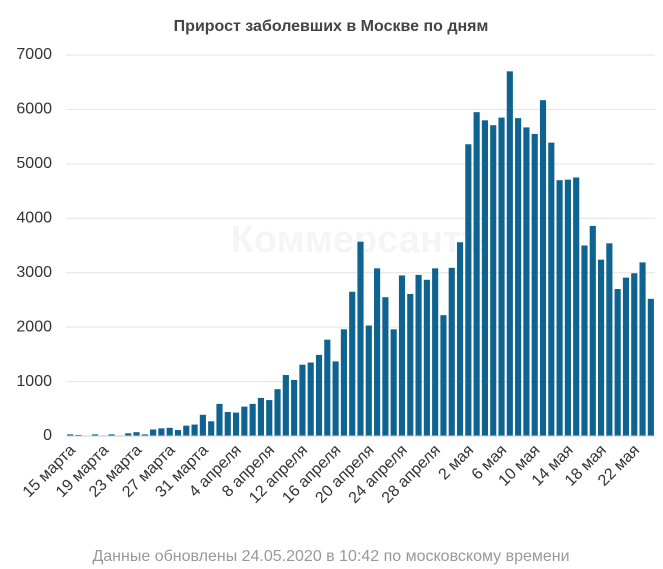  Describe the element at coordinates (457, 463) in the screenshot. I see `x-tick-label: 2 мая` at that location.